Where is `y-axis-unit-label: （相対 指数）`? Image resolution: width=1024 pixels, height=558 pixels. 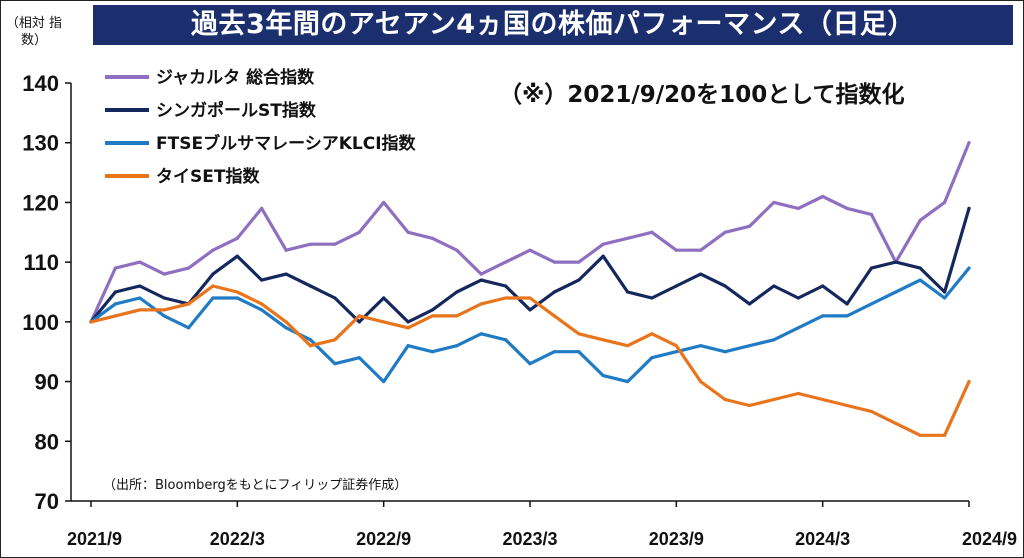
y-axis-unit-label: （相対 指数） is located at coordinates (34, 32).